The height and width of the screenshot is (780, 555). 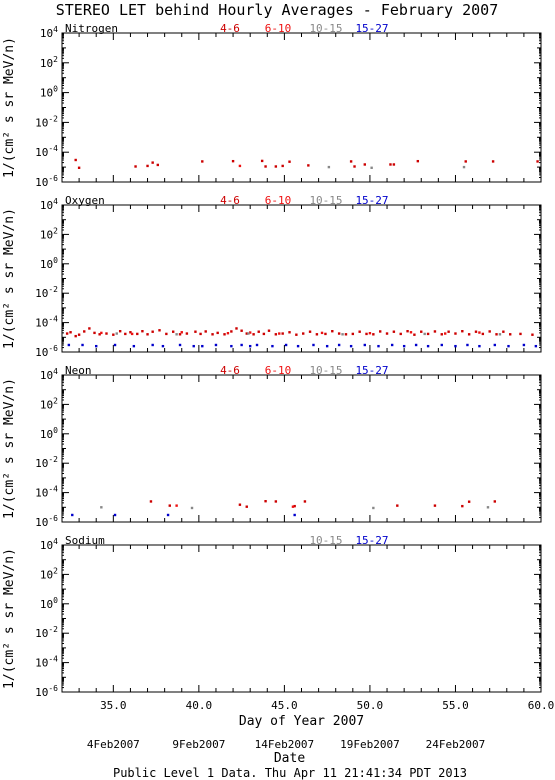 I want to click on y-tick-label: 10⁻⁴, so click(x=46, y=151).